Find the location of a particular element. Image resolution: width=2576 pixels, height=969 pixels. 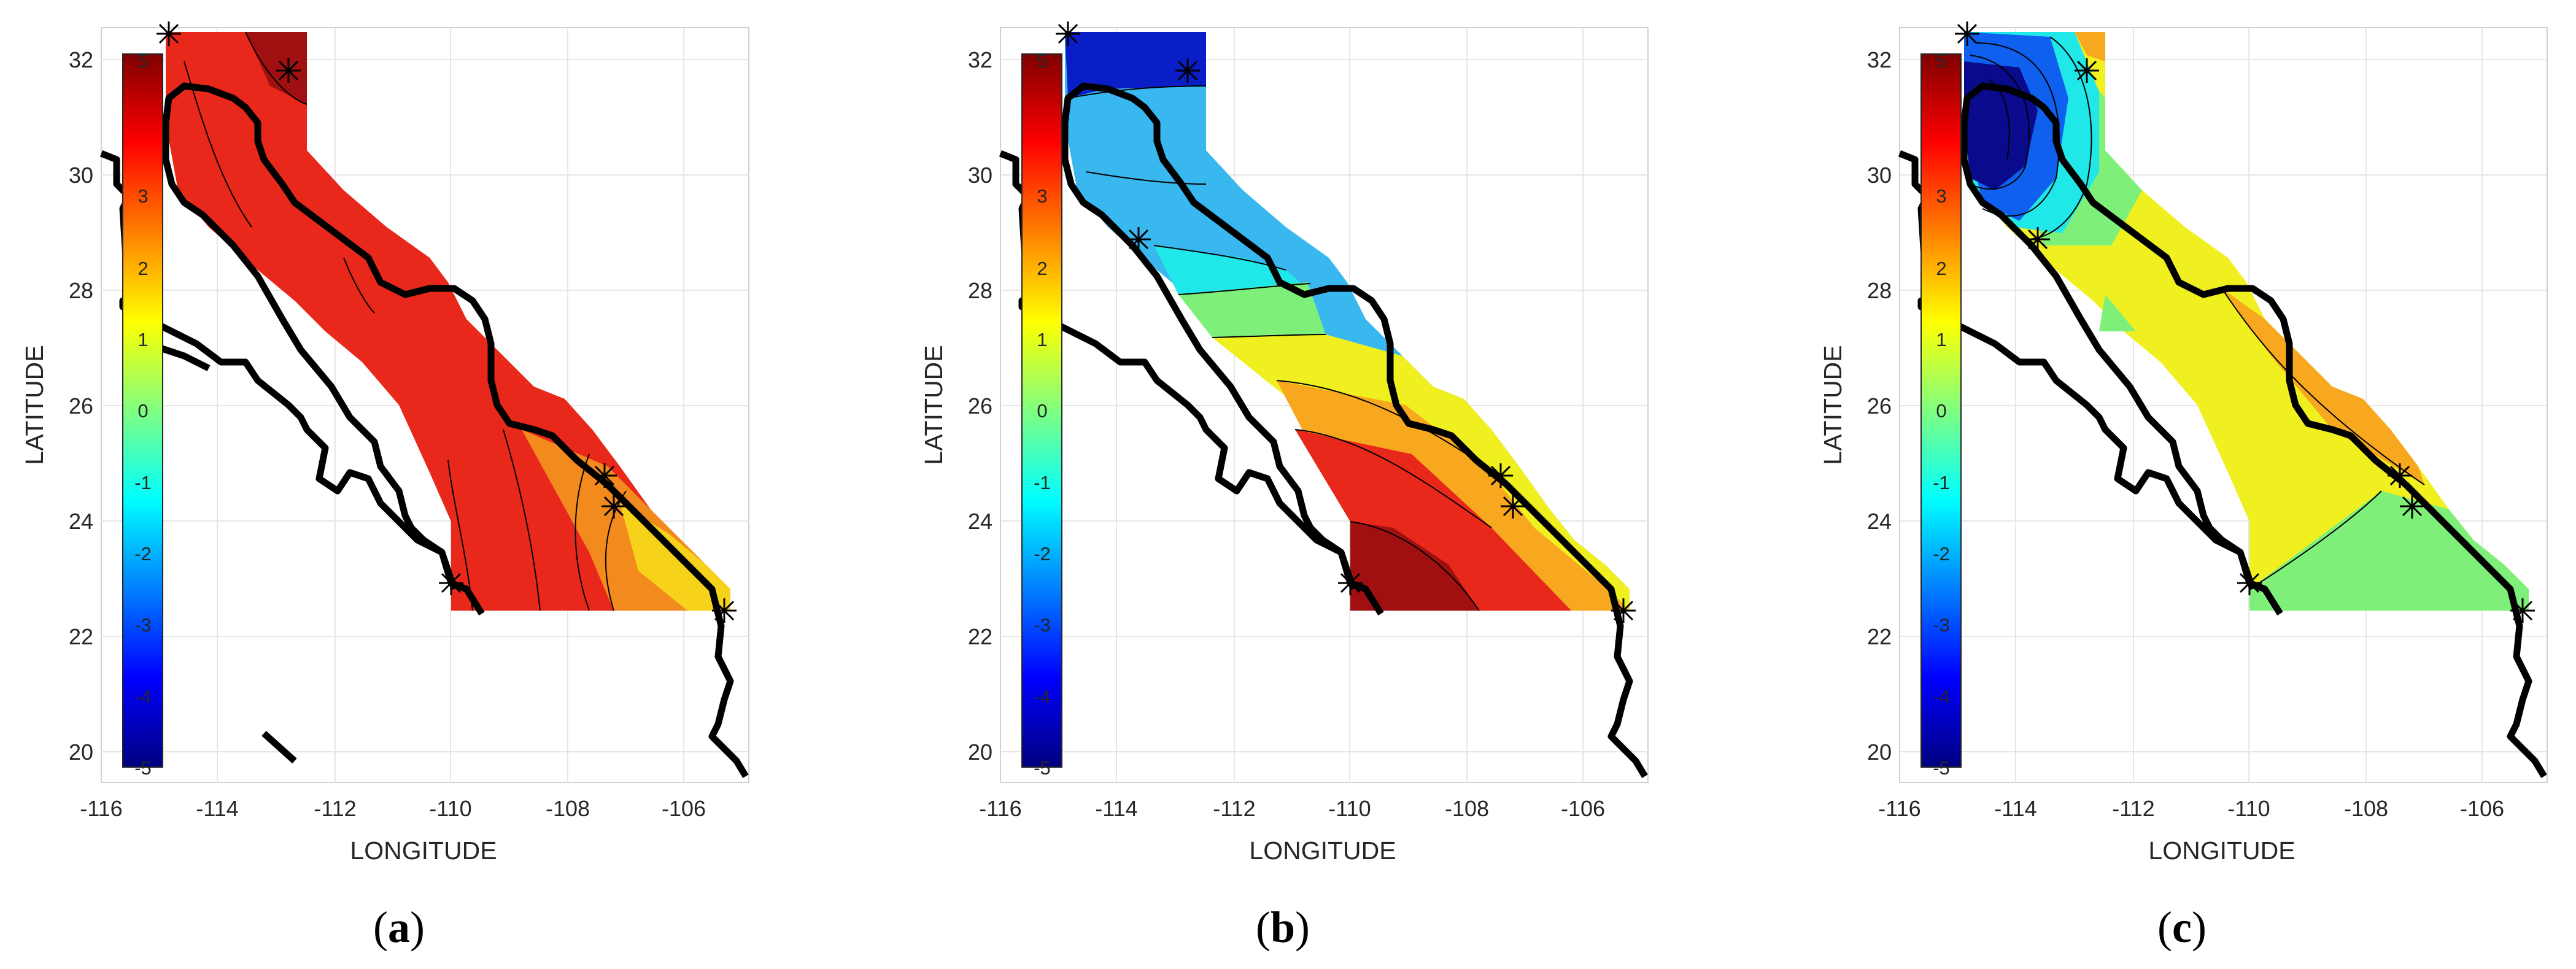

panel-a-y-ticks: 32 30 28 26 24 22 20 is located at coordinates (81, 406).